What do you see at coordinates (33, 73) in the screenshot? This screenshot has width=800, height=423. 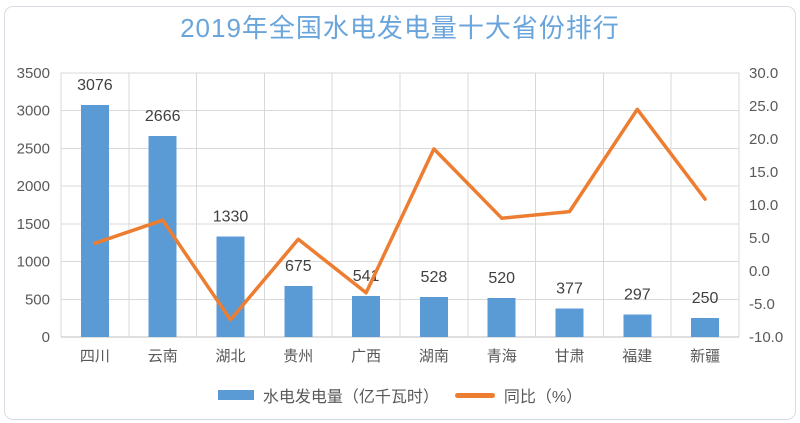 I see `left-axis-tick-label: 3500` at bounding box center [33, 73].